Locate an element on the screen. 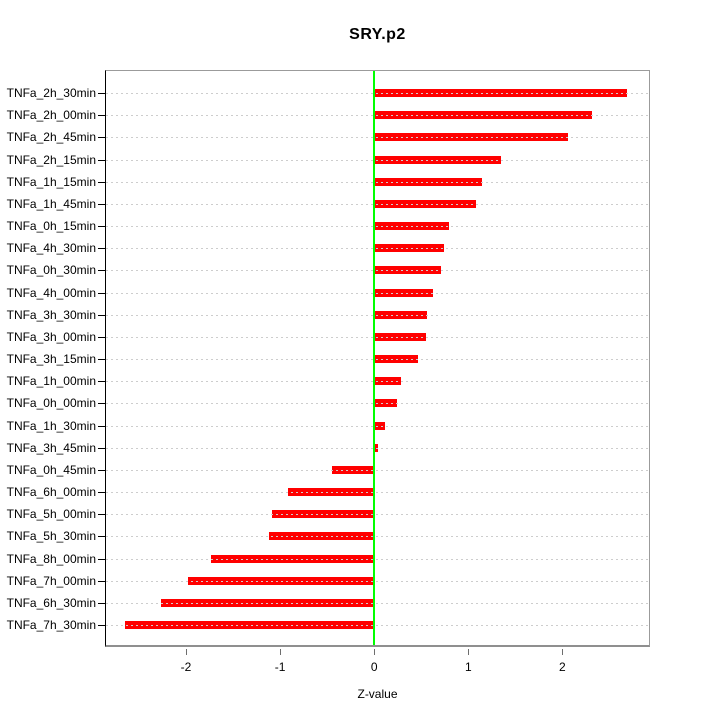 The height and width of the screenshot is (720, 720). y-axis-label: TNFa_0h_15min is located at coordinates (51, 226).